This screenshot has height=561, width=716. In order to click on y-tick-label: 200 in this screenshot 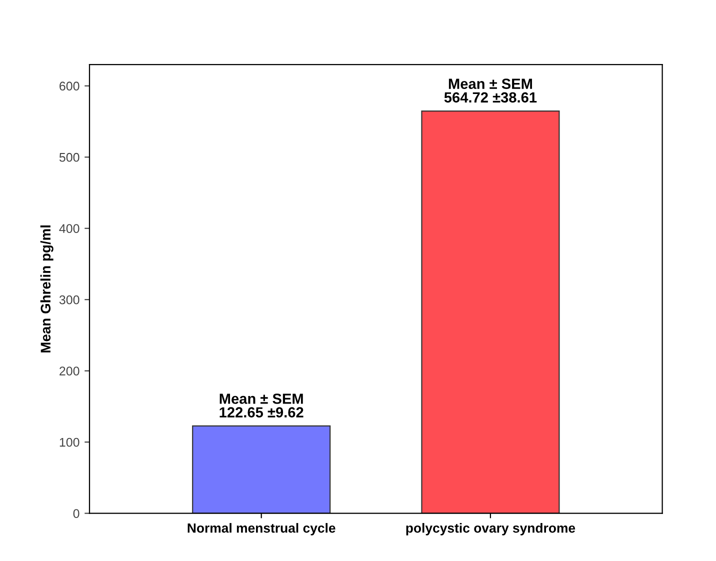, I will do `click(70, 371)`.